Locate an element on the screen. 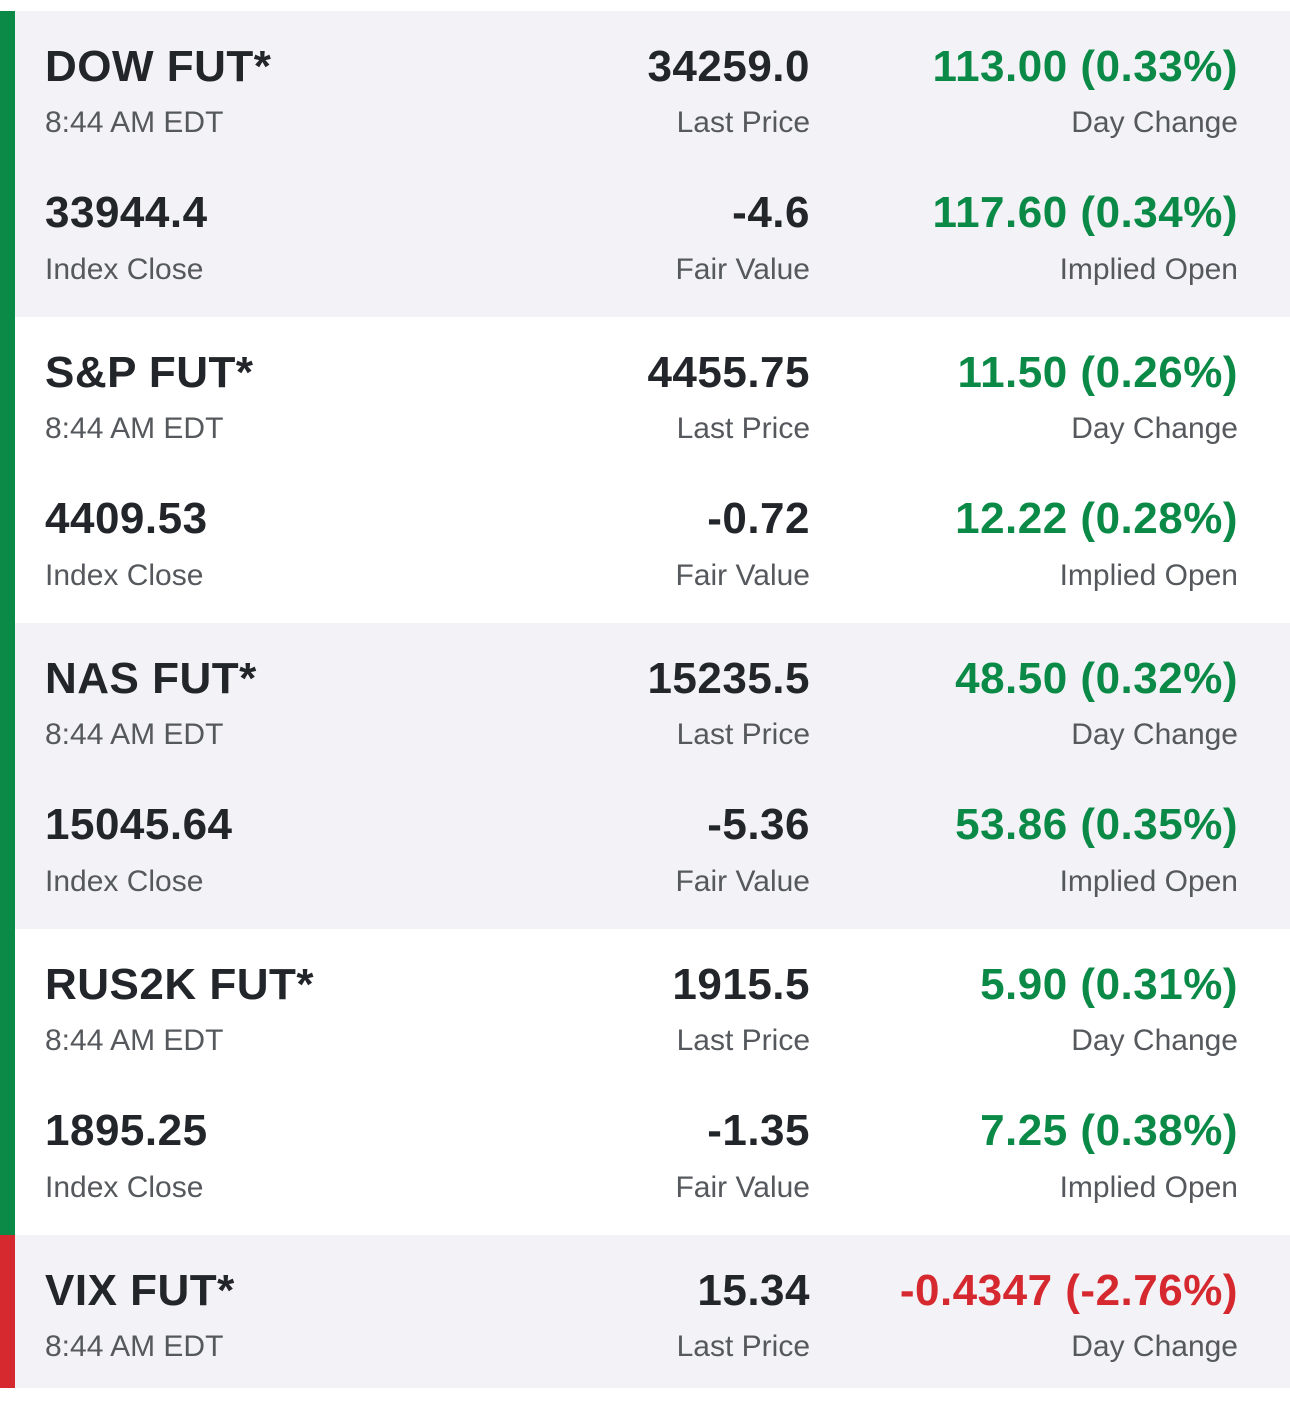  index-close-value: 15045.64 is located at coordinates (139, 824).